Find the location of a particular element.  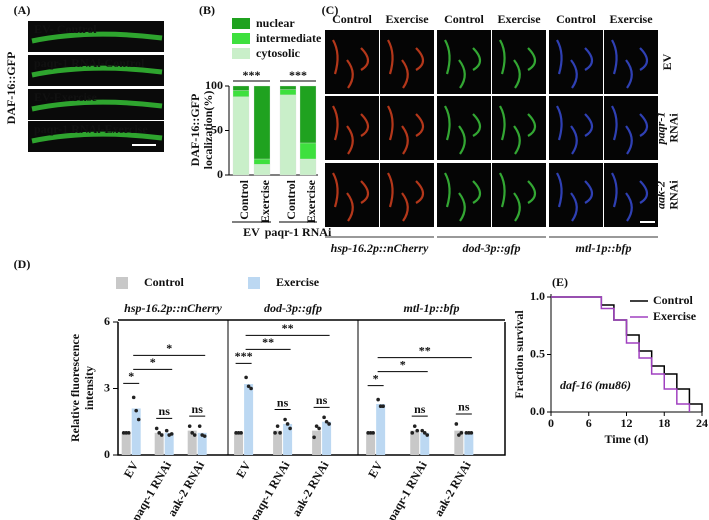

row-label: EV is located at coordinates (667, 61).